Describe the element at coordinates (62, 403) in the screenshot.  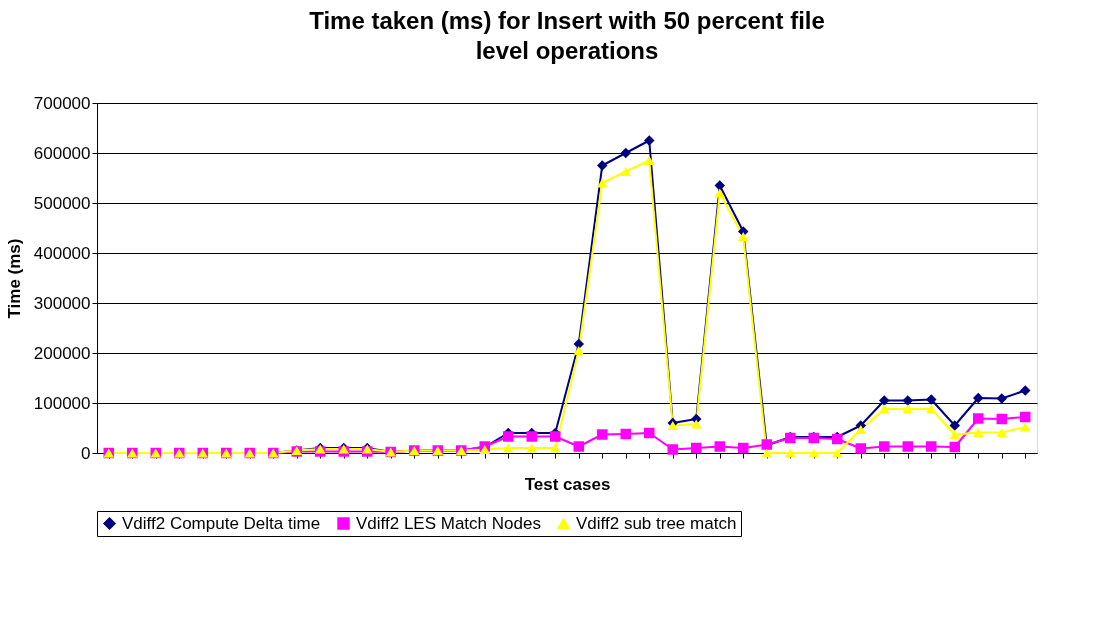
I see `y-tick-label: 100000` at that location.